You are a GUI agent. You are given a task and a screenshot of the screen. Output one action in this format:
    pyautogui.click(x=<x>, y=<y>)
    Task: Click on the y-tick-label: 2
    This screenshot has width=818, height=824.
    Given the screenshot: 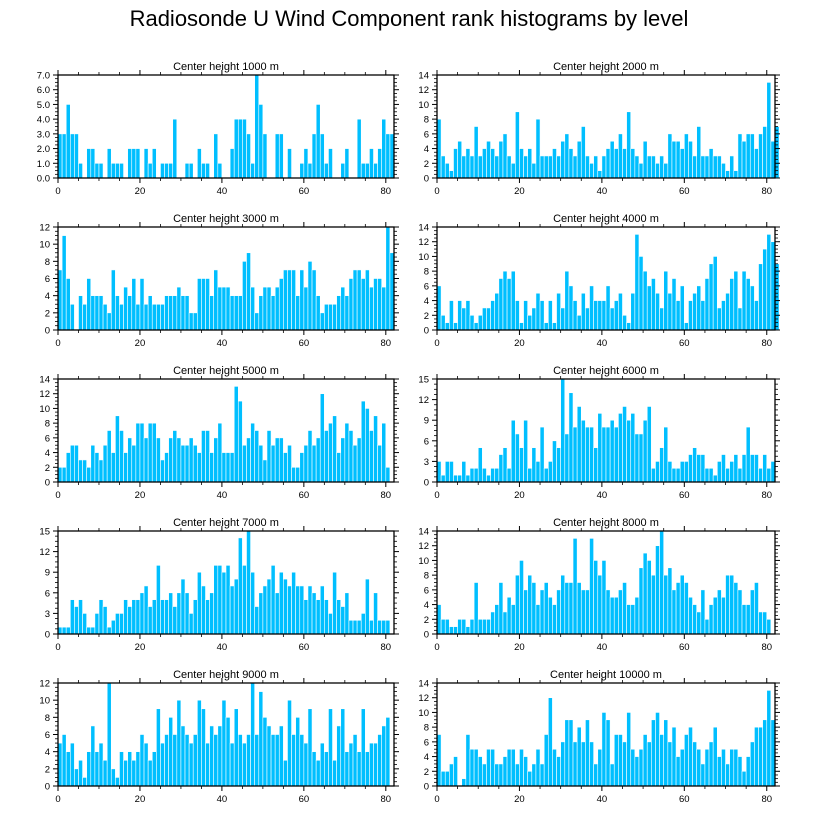 What is the action you would take?
    pyautogui.click(x=426, y=772)
    